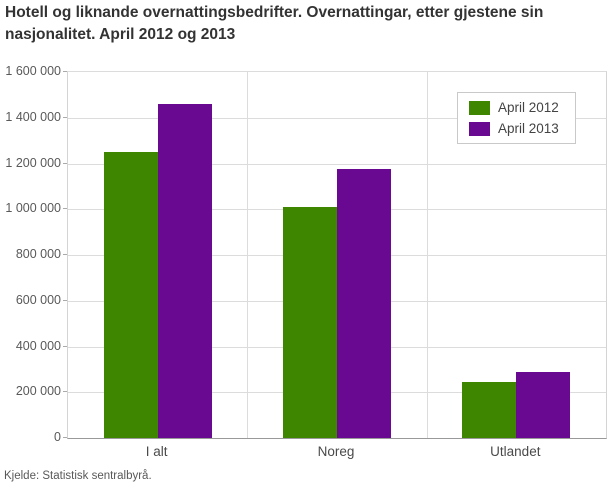 This screenshot has width=610, height=488. What do you see at coordinates (33, 71) in the screenshot?
I see `y-tick-label: 1 600 000` at bounding box center [33, 71].